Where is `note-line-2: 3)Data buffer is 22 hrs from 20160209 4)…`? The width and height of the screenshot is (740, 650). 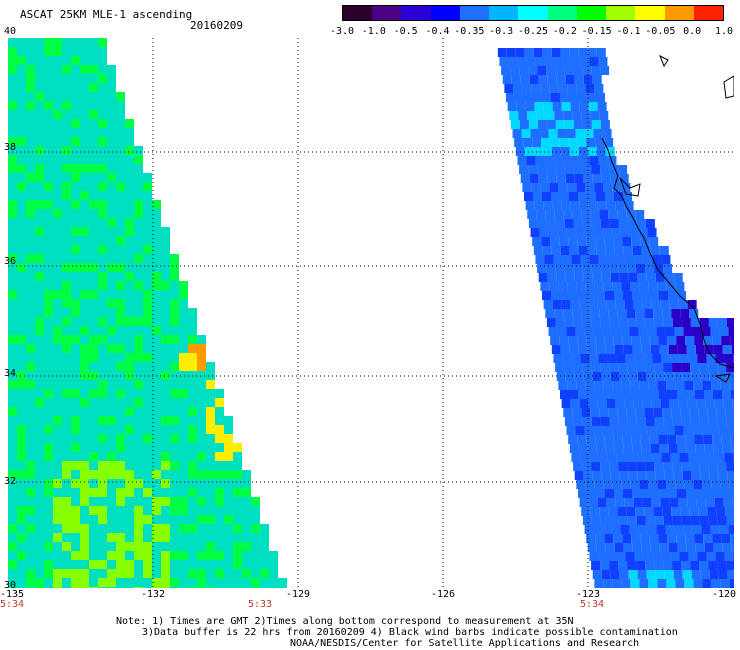 note-line-2: 3)Data buffer is 22 hrs from 20160209 4)… is located at coordinates (410, 632).